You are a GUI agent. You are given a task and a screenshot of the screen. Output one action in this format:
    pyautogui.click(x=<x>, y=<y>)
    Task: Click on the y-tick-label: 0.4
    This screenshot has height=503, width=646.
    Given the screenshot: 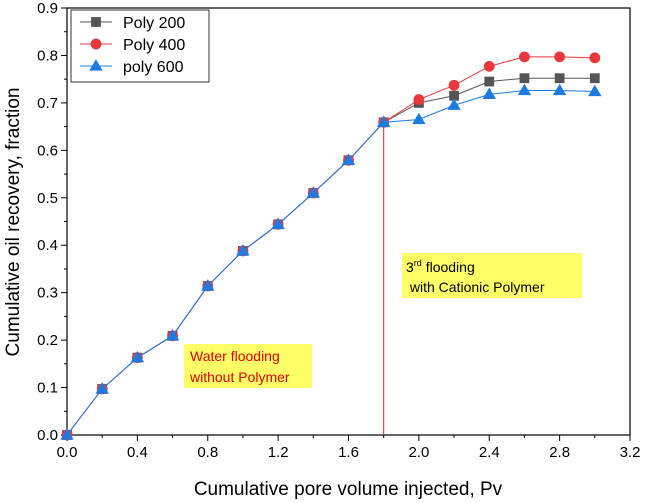 What is the action you would take?
    pyautogui.click(x=47, y=245)
    